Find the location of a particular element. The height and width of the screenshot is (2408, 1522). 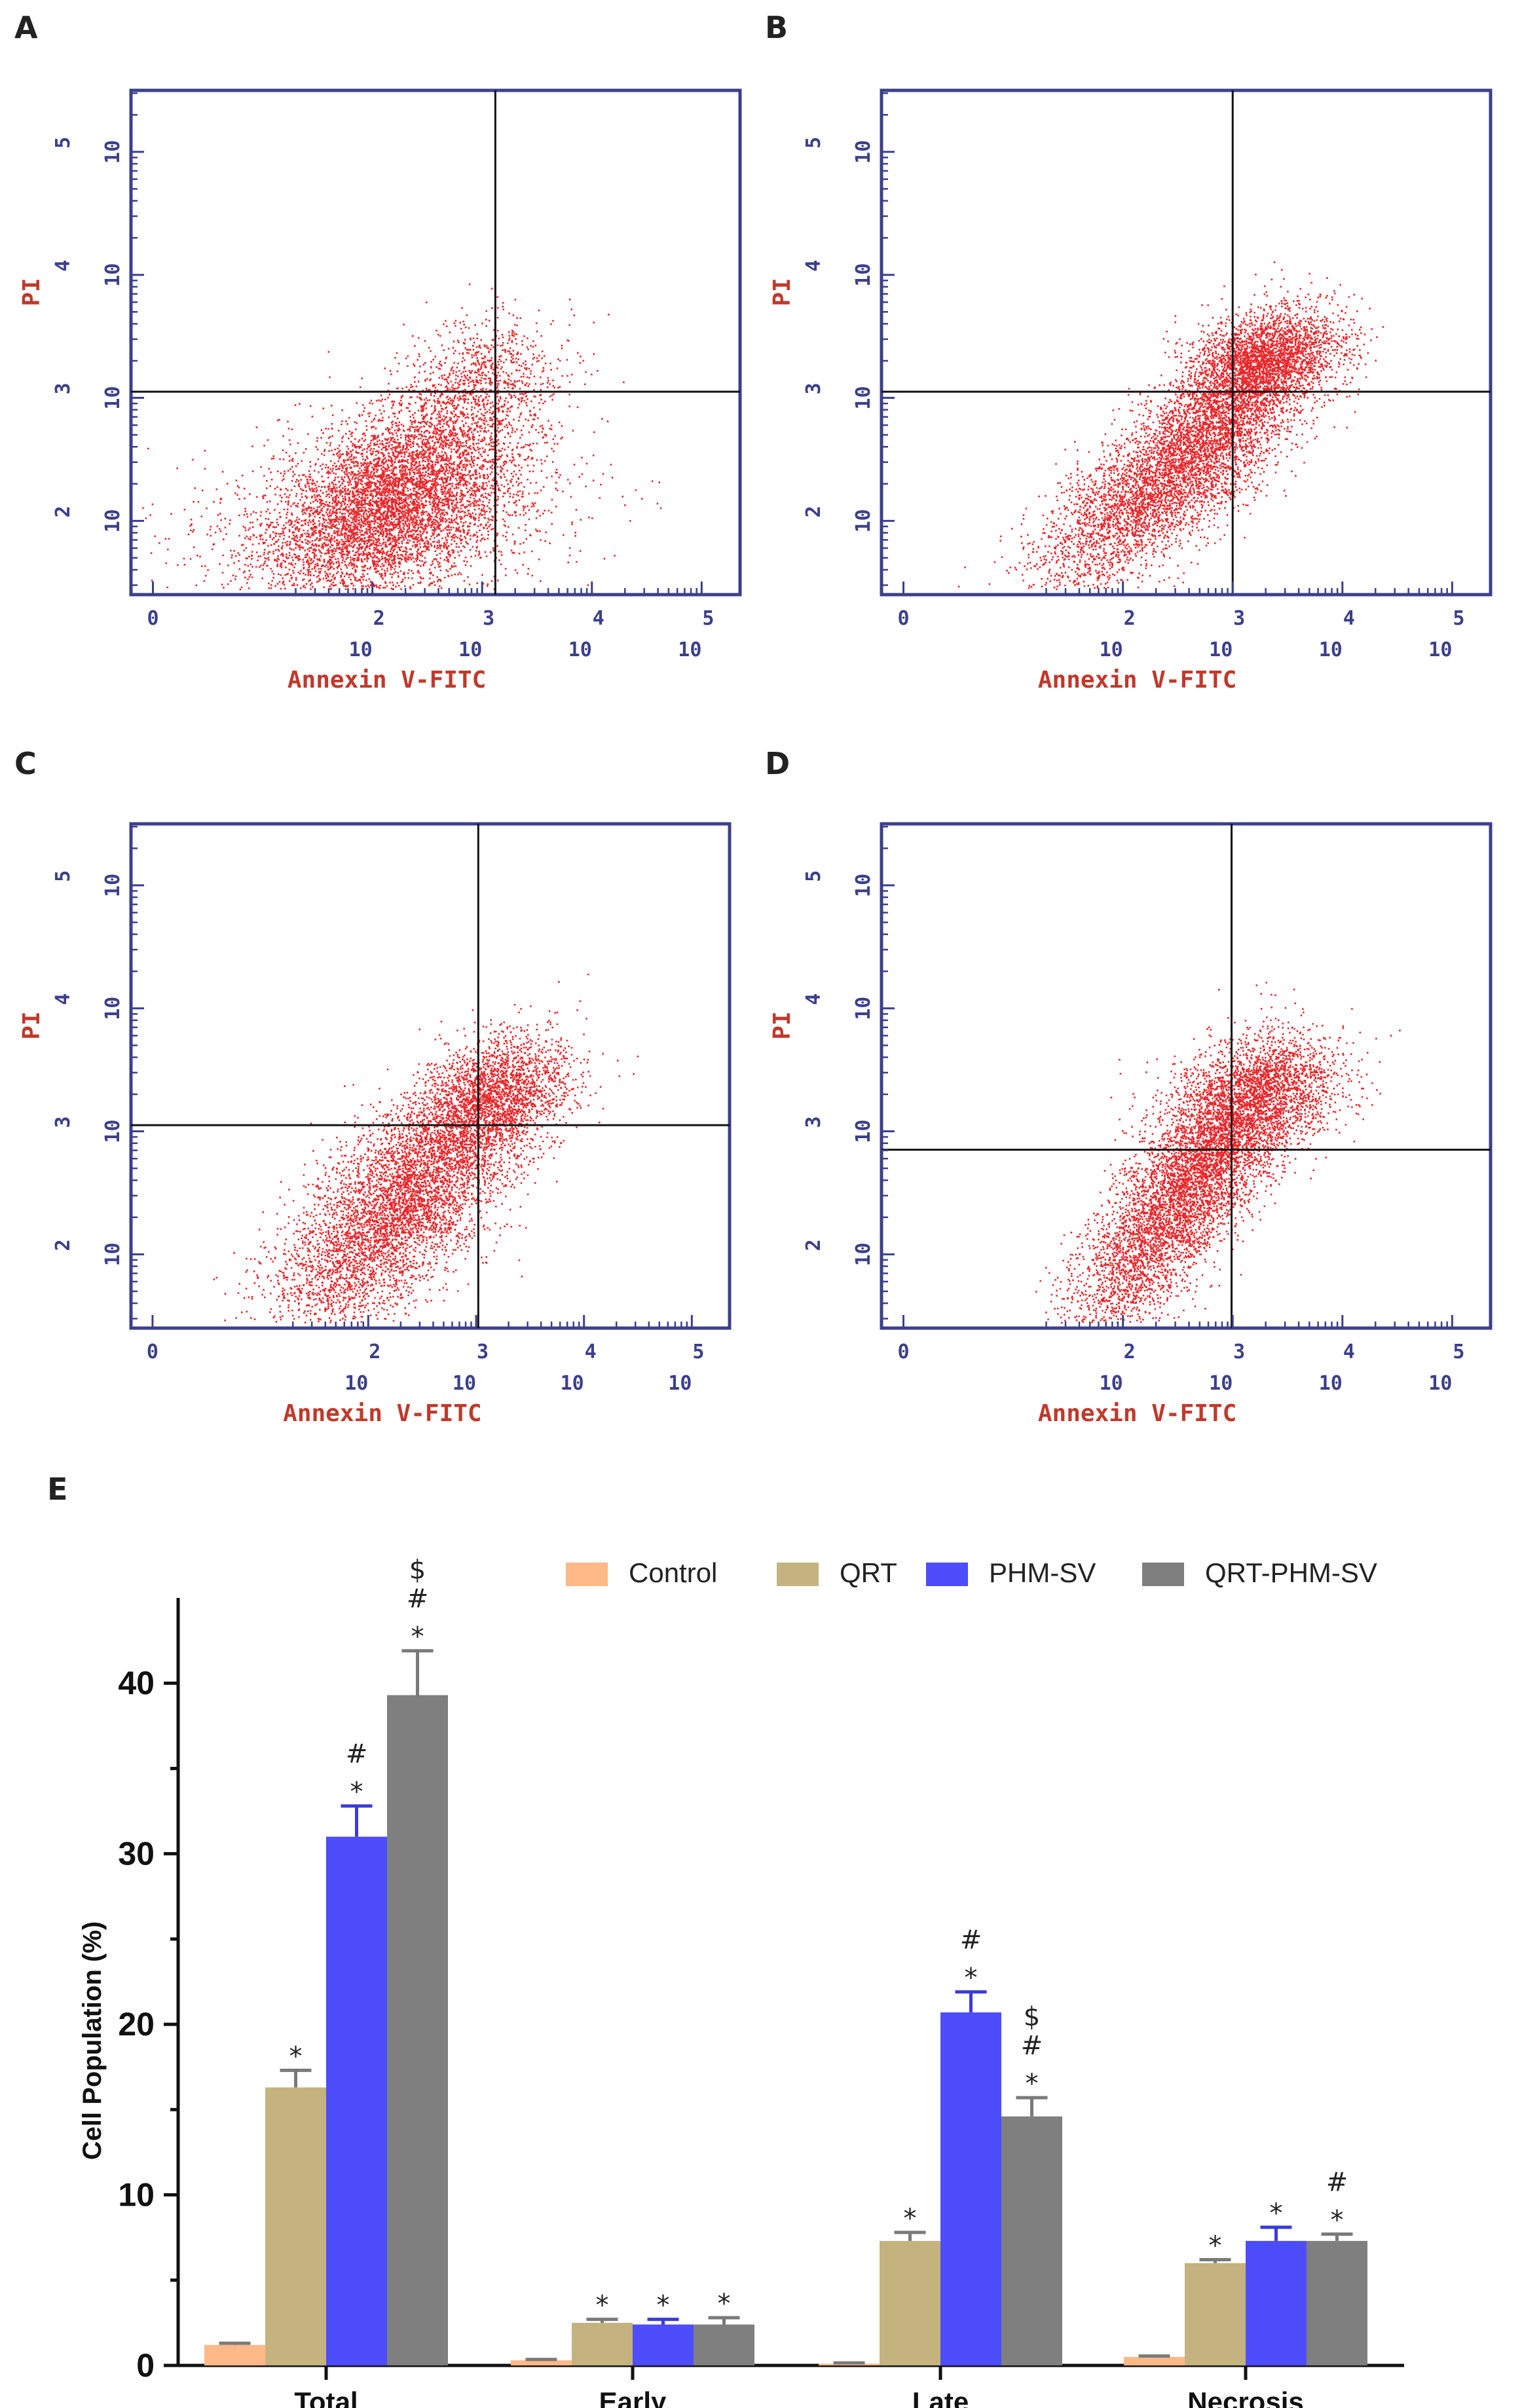

panel-letter: C is located at coordinates (26, 763).